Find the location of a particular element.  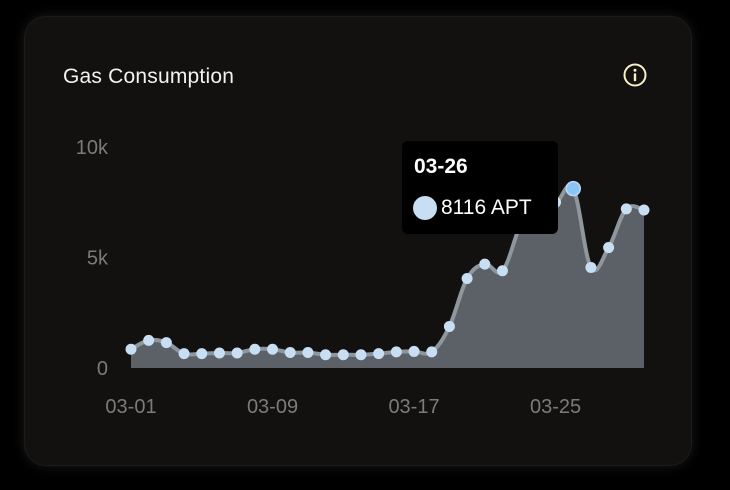

x-tick-label: 03-25 is located at coordinates (555, 407).